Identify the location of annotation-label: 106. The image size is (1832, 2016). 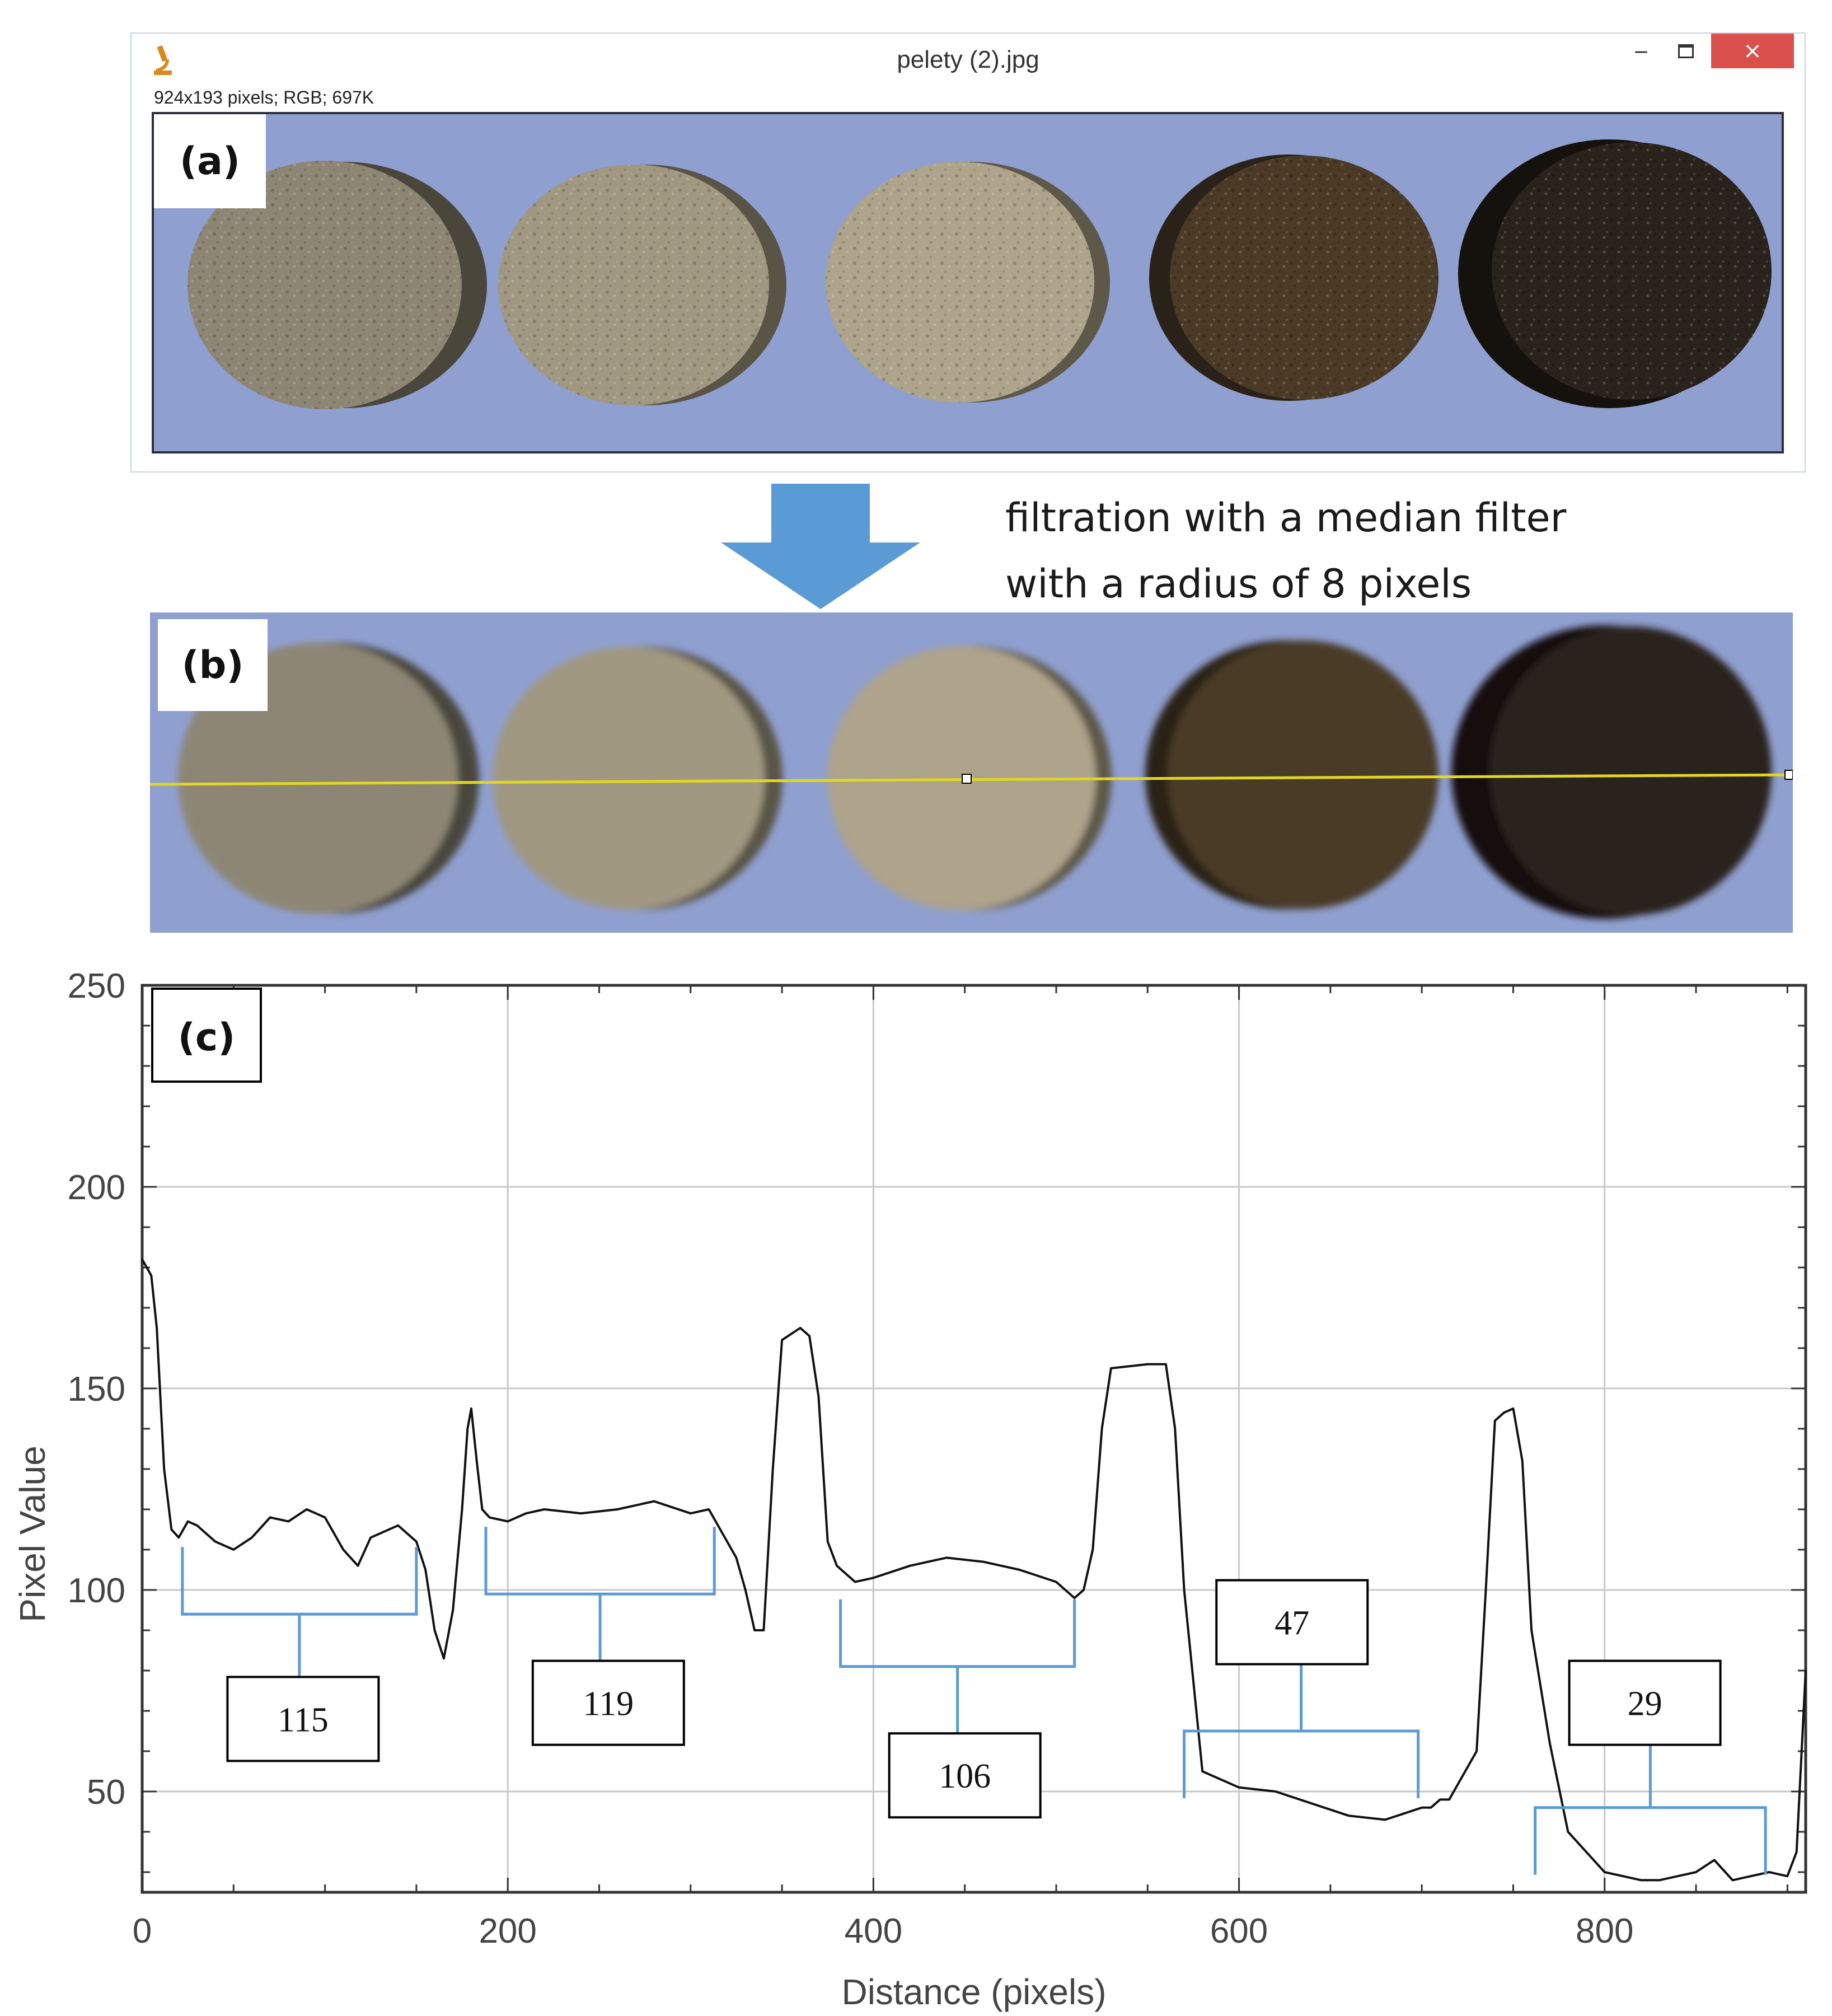
(965, 1776).